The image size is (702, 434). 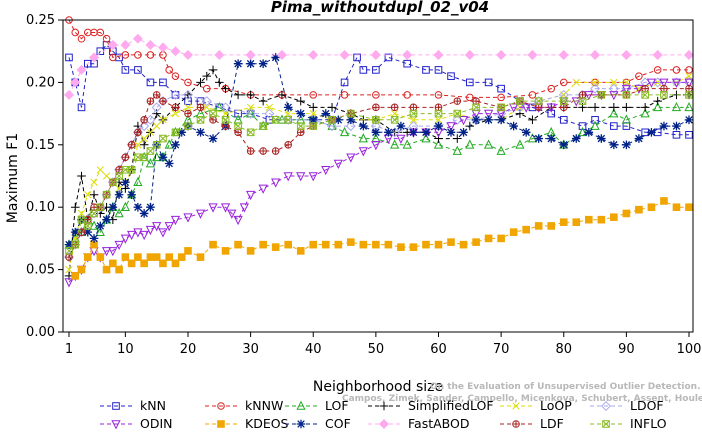 I want to click on legend-item-inflo: INFLO, so click(x=628, y=423).